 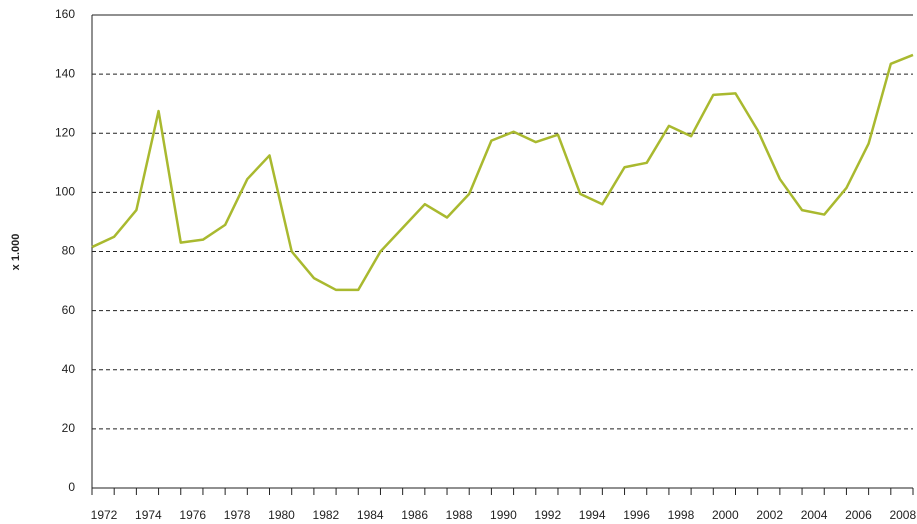 I want to click on x-tick-label: 2006, so click(x=858, y=515).